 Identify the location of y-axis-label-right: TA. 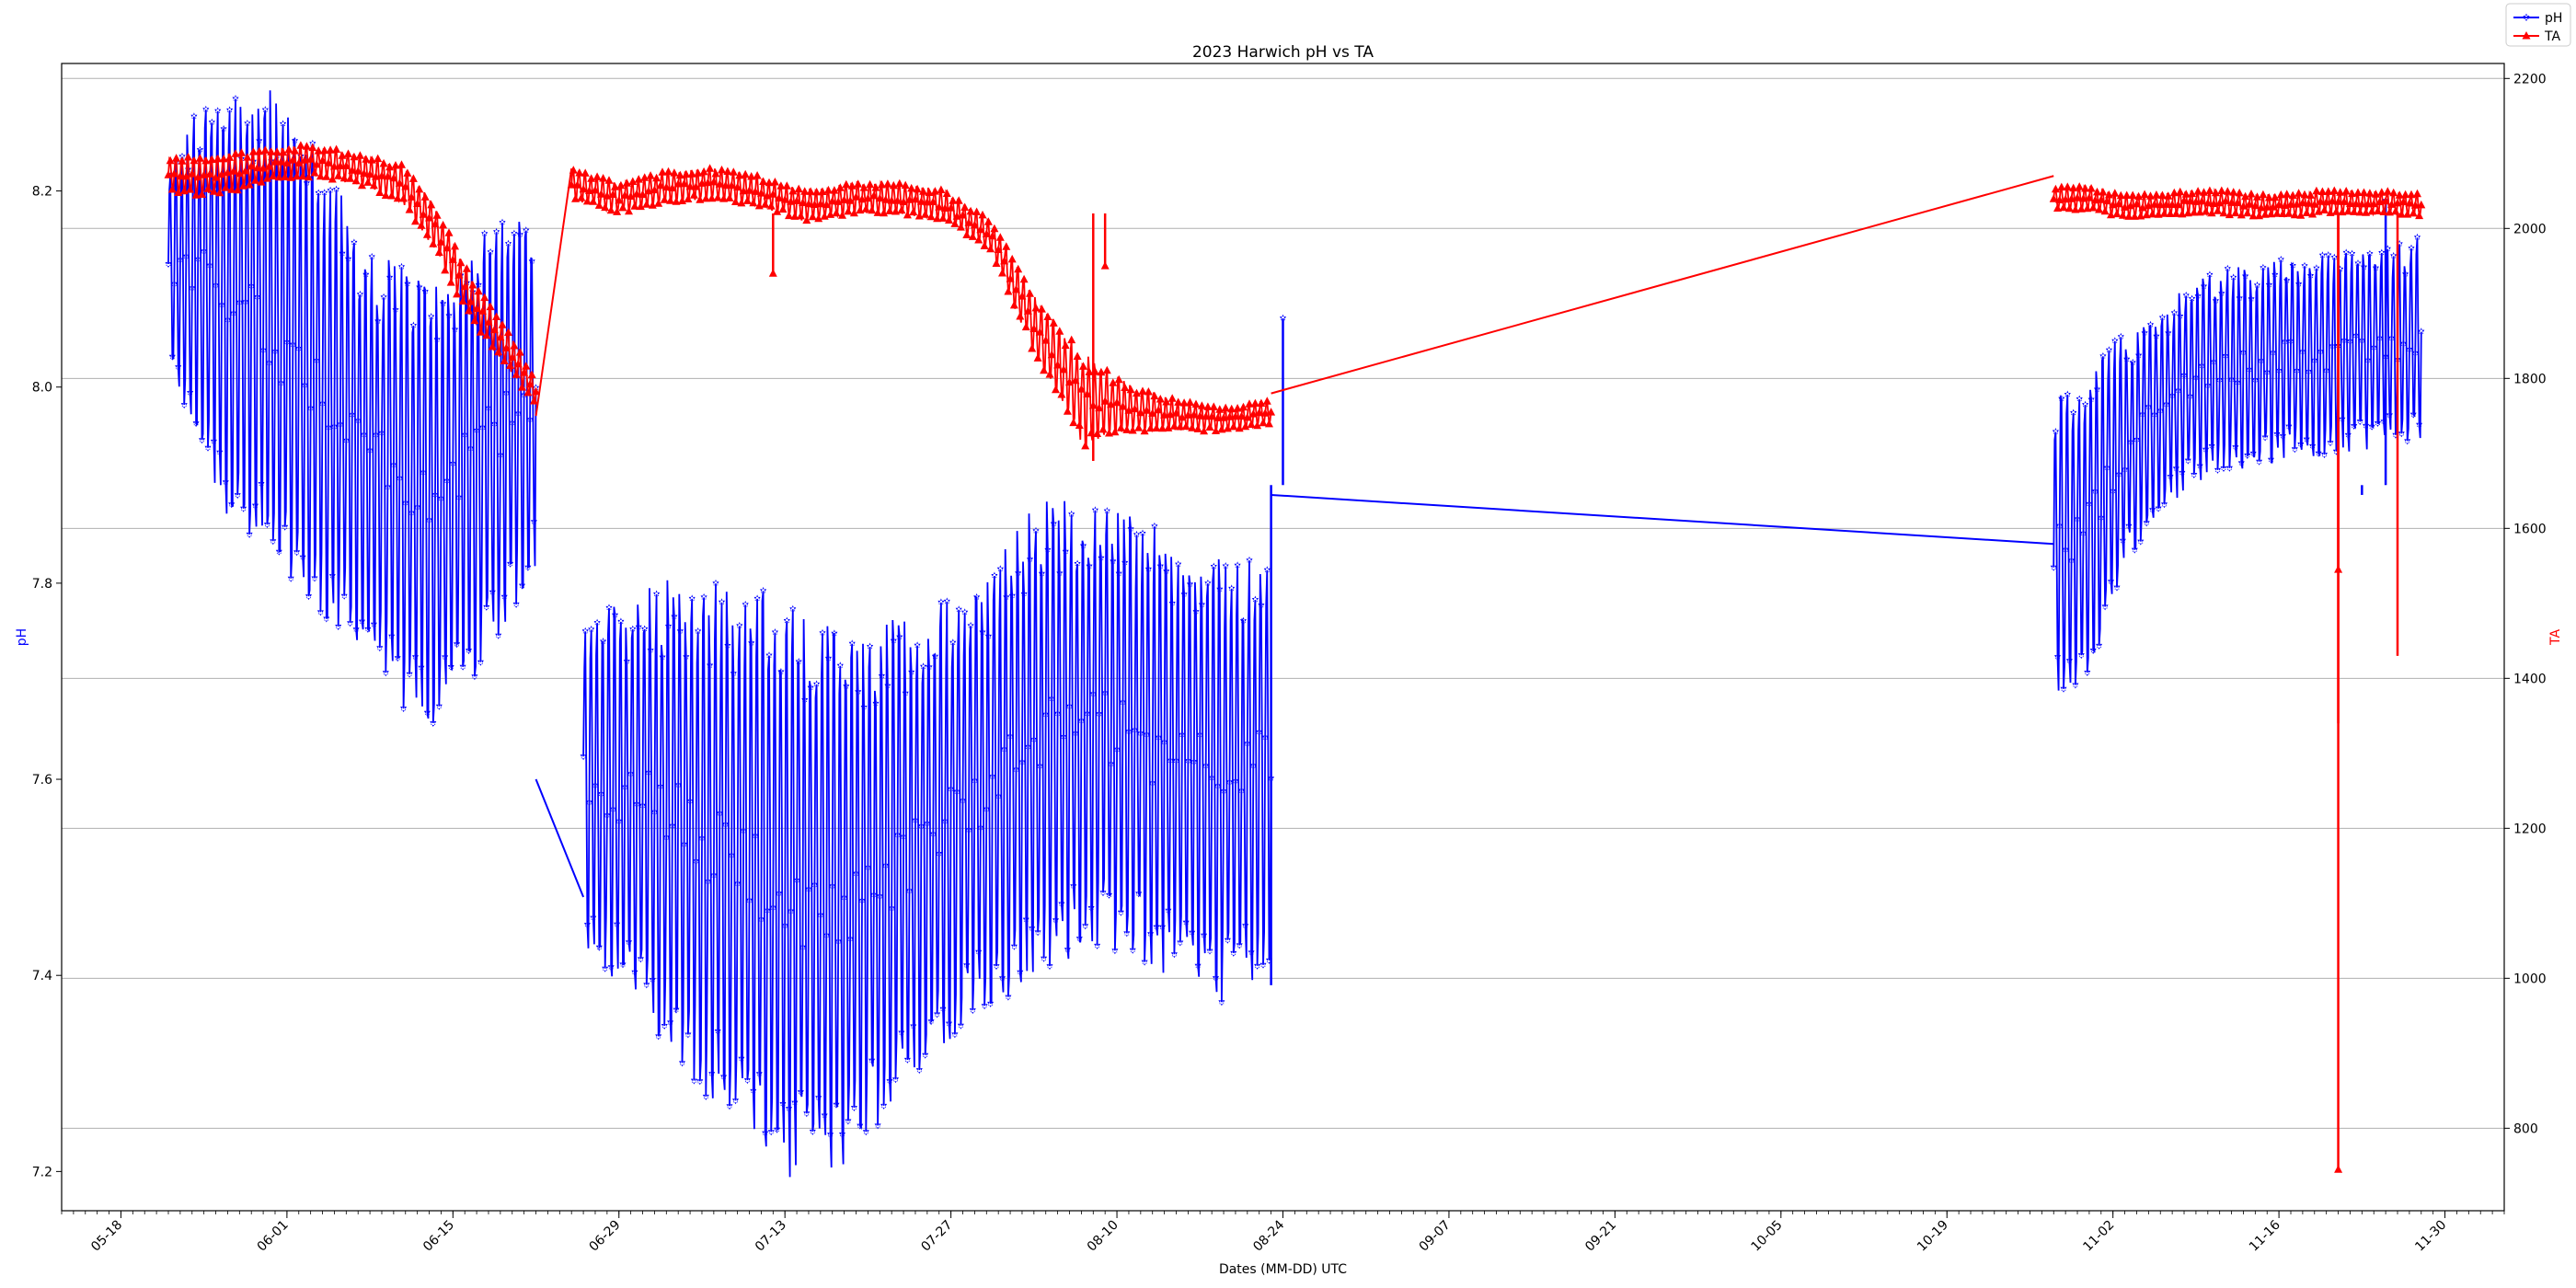
(2555, 637).